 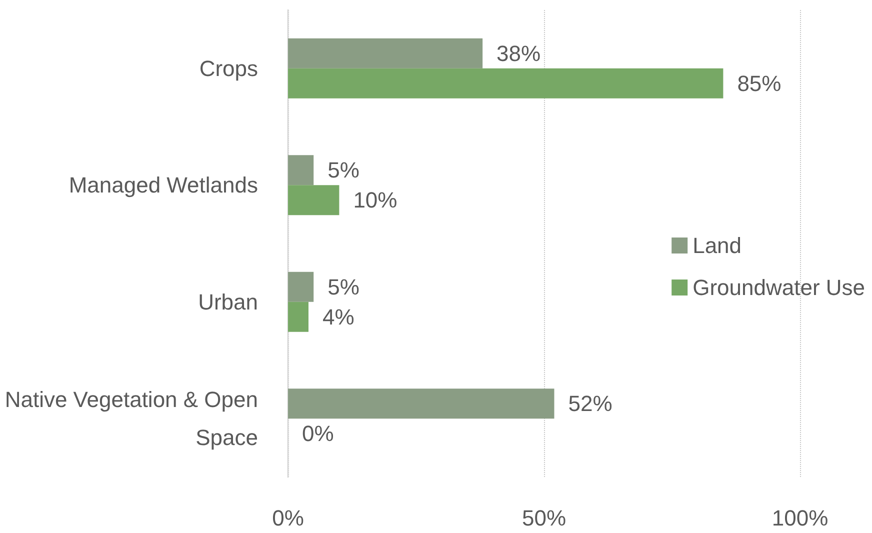 I want to click on legend-label: Groundwater Use, so click(x=779, y=287).